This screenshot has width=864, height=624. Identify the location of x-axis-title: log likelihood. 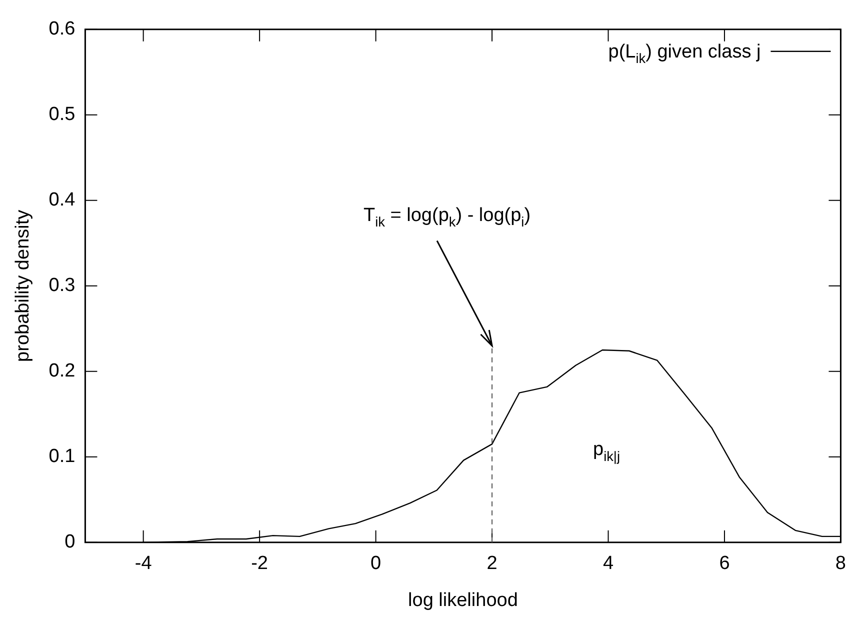
(463, 600).